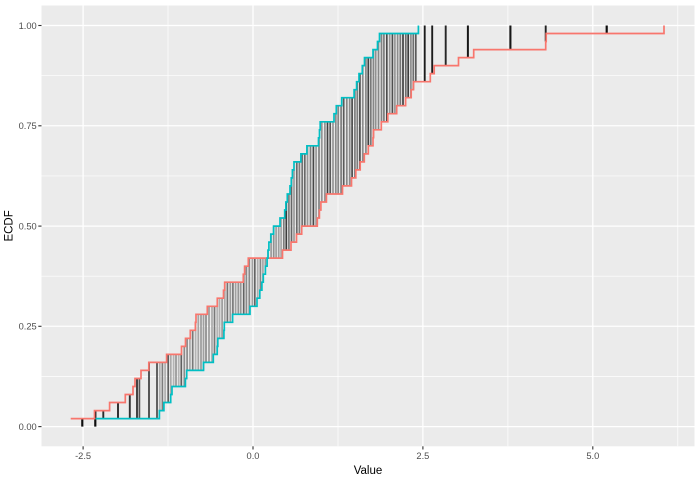 The height and width of the screenshot is (480, 700). Describe the element at coordinates (28, 226) in the screenshot. I see `svg-text: 0.50` at that location.